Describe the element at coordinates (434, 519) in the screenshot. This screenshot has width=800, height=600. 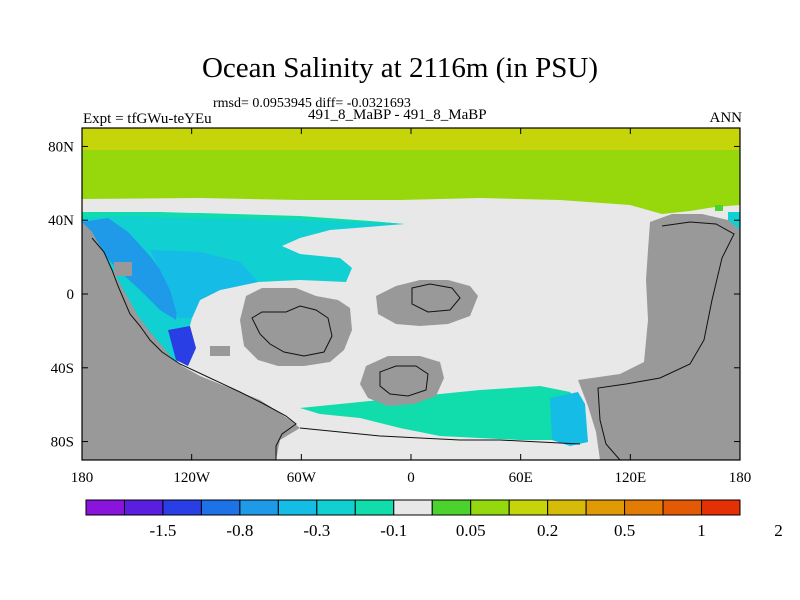
I see `colorbar: -1.5 -0.8 -0.3 -0.1 0.05 0.2 0.5 1 2` at that location.